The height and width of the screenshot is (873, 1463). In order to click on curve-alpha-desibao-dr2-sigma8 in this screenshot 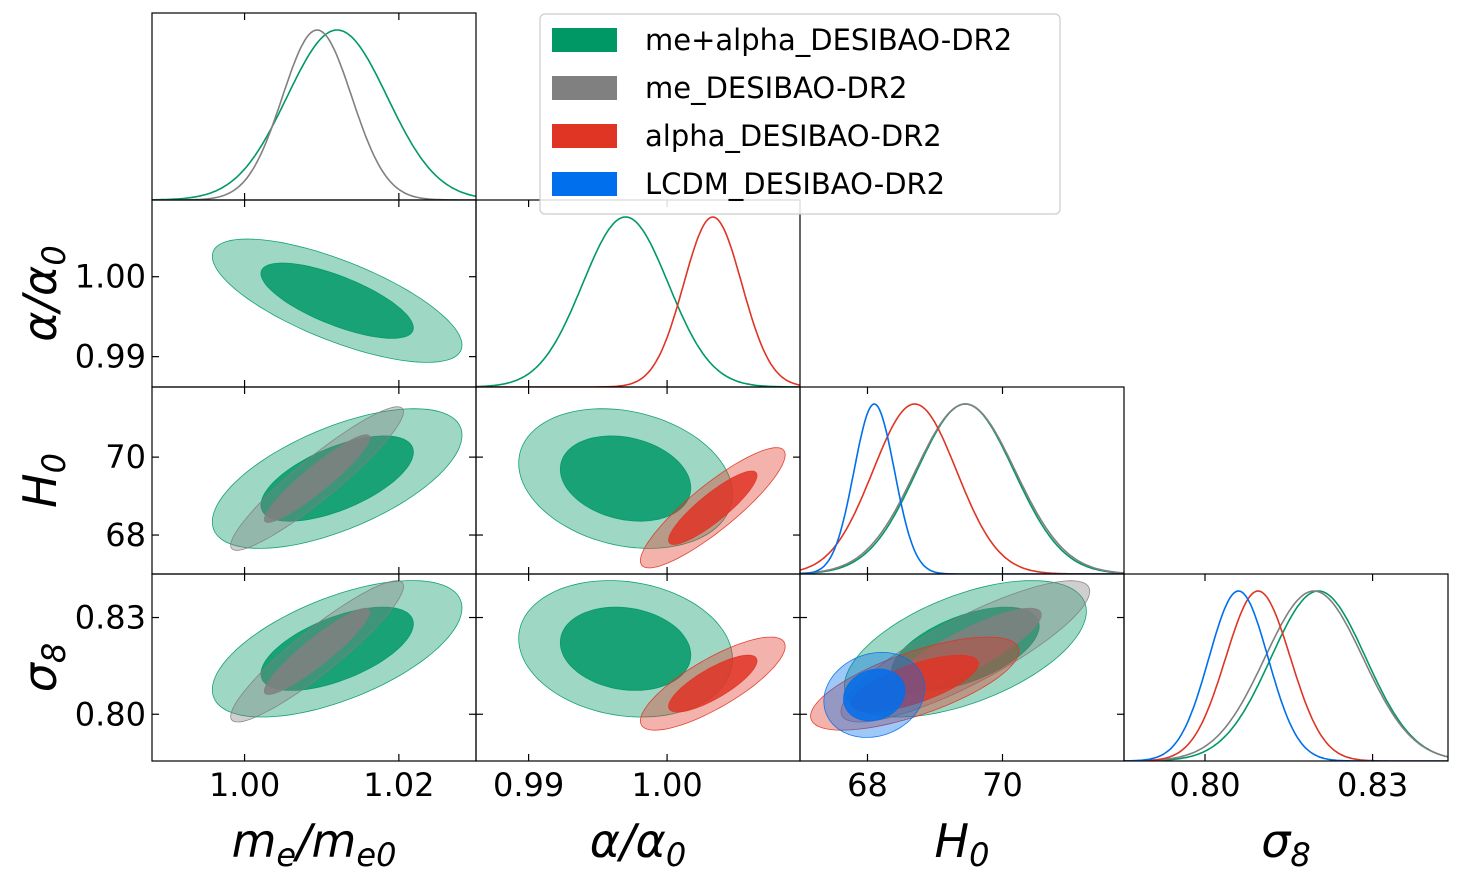, I will do `click(1286, 675)`.